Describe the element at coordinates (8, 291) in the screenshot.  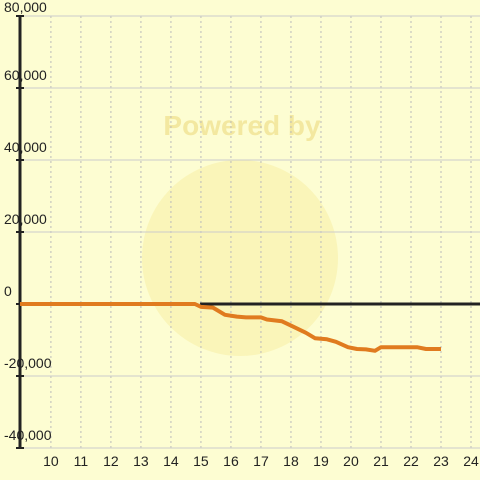
I see `y-tick-label: 0` at that location.